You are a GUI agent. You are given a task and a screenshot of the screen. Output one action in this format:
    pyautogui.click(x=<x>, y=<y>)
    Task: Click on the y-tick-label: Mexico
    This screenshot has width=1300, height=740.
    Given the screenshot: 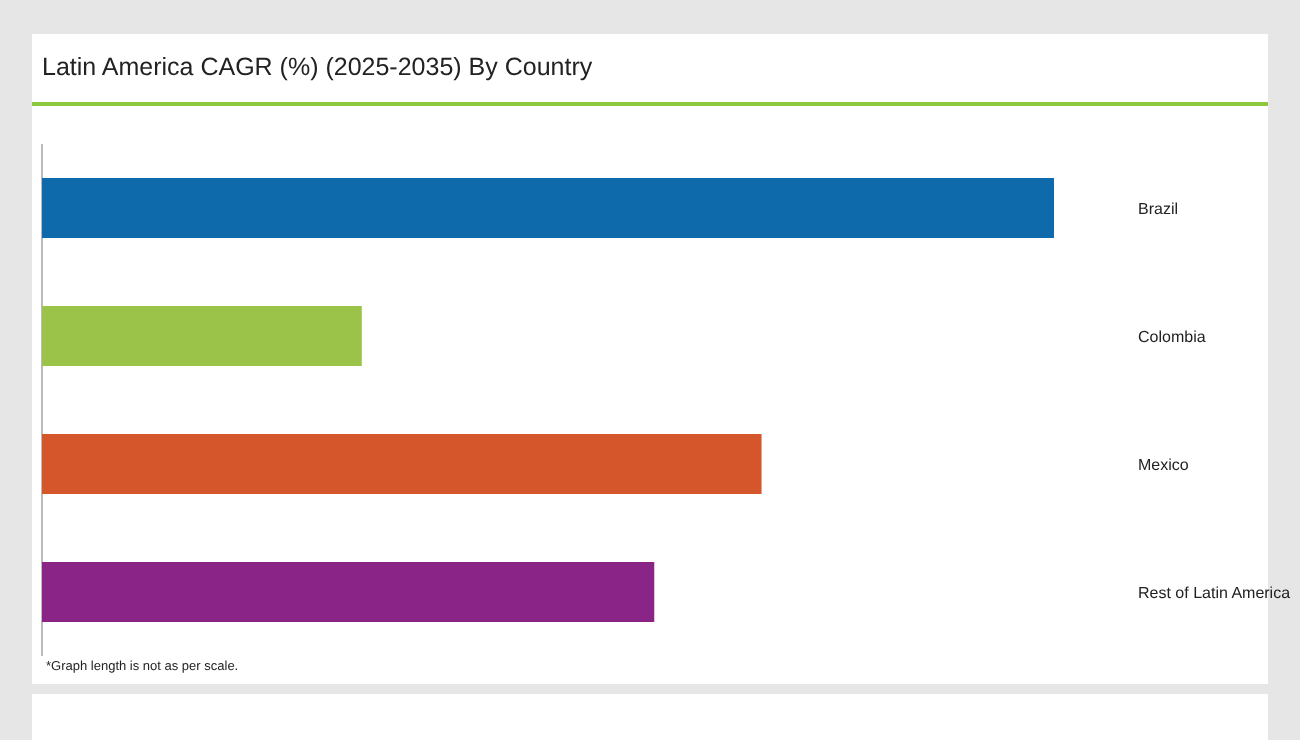 What is the action you would take?
    pyautogui.click(x=1164, y=464)
    